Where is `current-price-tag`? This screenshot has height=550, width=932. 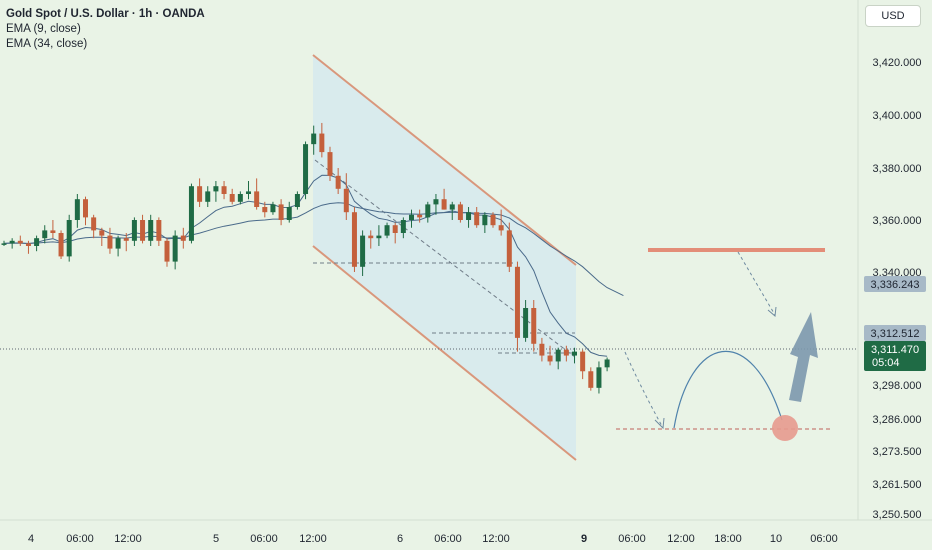 current-price-tag is located at coordinates (895, 356).